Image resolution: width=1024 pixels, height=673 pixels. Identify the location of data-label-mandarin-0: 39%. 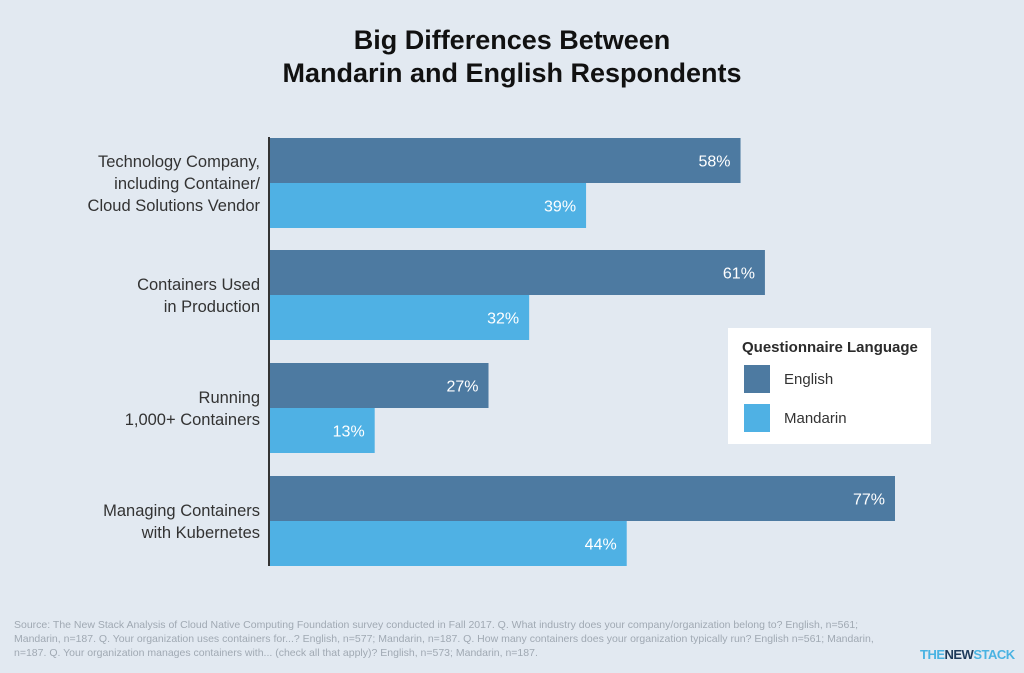
(560, 207).